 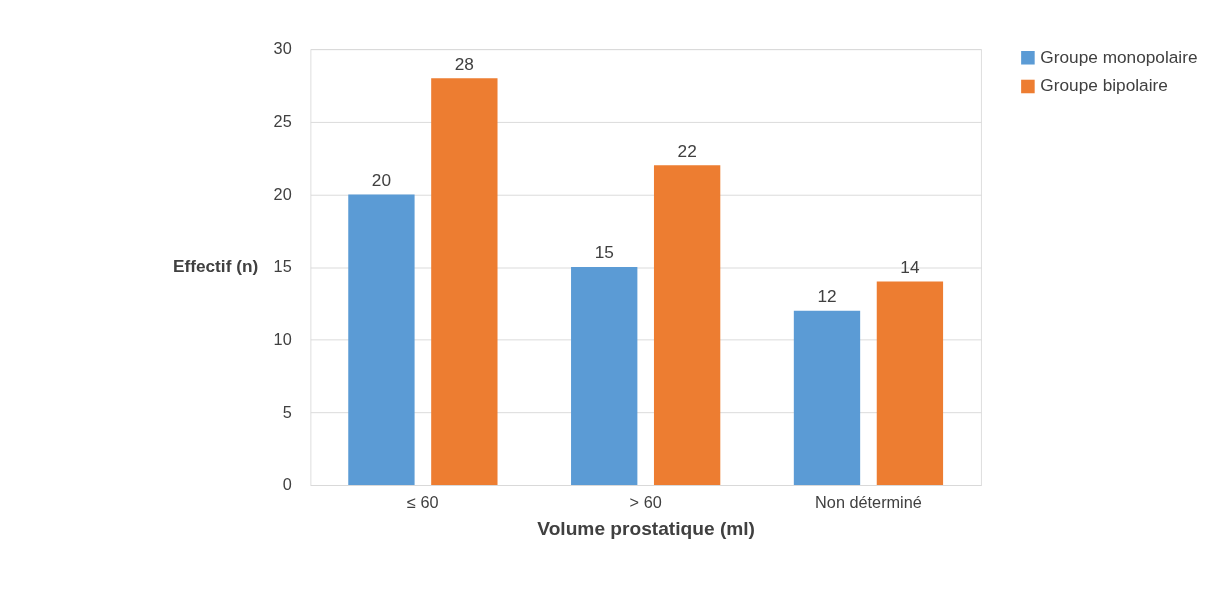 I want to click on x-tick-label: Non déterminé, so click(x=868, y=501).